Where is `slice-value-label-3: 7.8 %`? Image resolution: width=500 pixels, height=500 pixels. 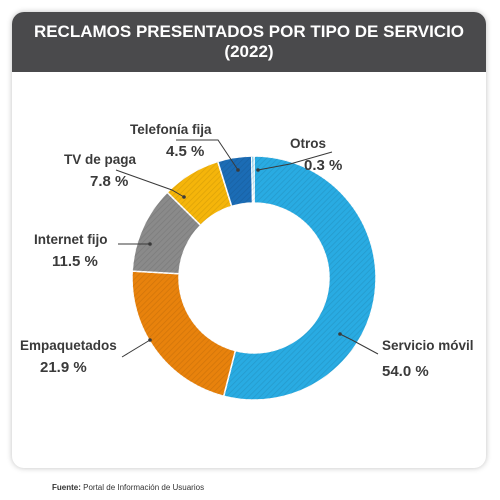
slice-value-label-3: 7.8 % is located at coordinates (109, 181).